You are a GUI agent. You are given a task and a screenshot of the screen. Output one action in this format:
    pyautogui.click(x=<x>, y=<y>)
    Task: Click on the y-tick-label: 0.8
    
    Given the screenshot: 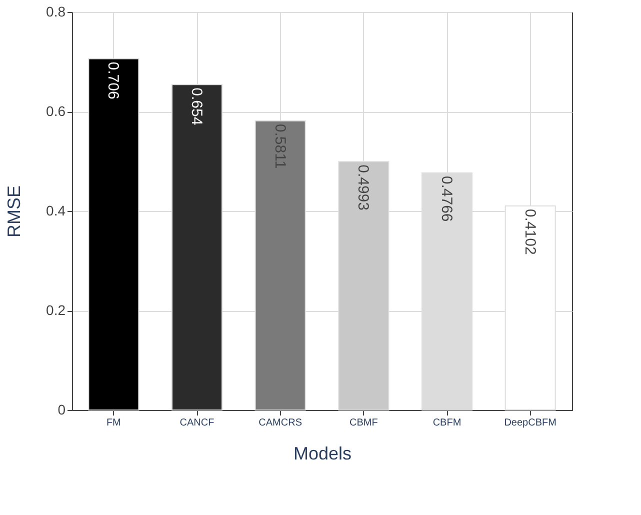 What is the action you would take?
    pyautogui.click(x=56, y=12)
    